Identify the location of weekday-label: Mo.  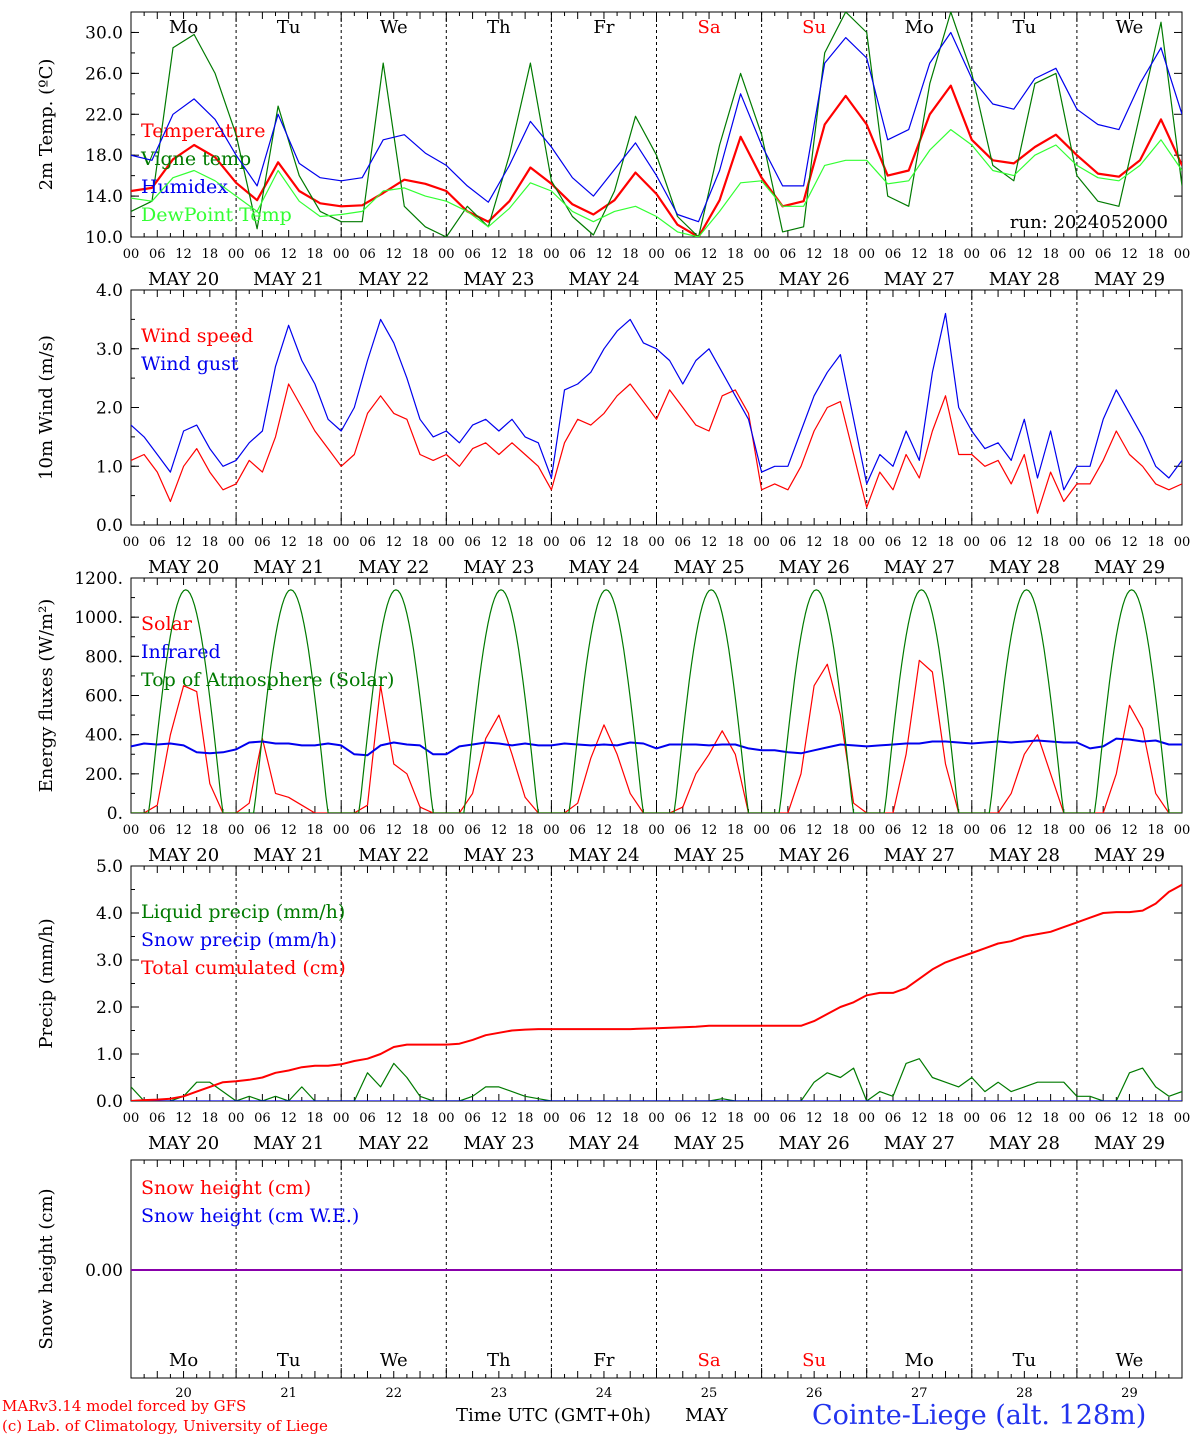
(919, 27).